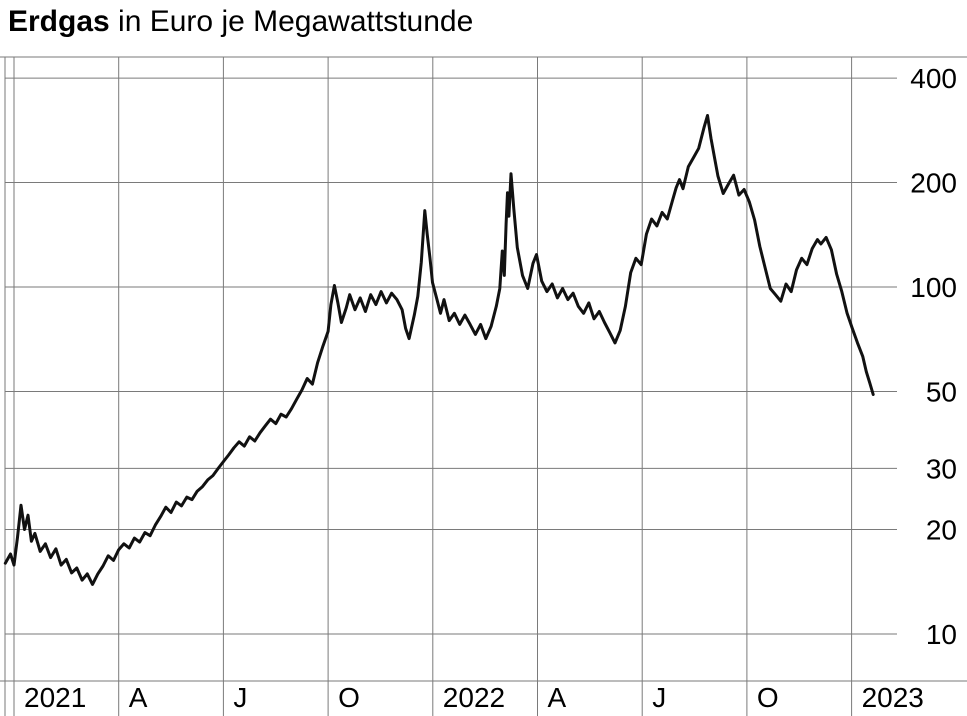  What do you see at coordinates (55, 697) in the screenshot?
I see `x-axis-label: 2021` at bounding box center [55, 697].